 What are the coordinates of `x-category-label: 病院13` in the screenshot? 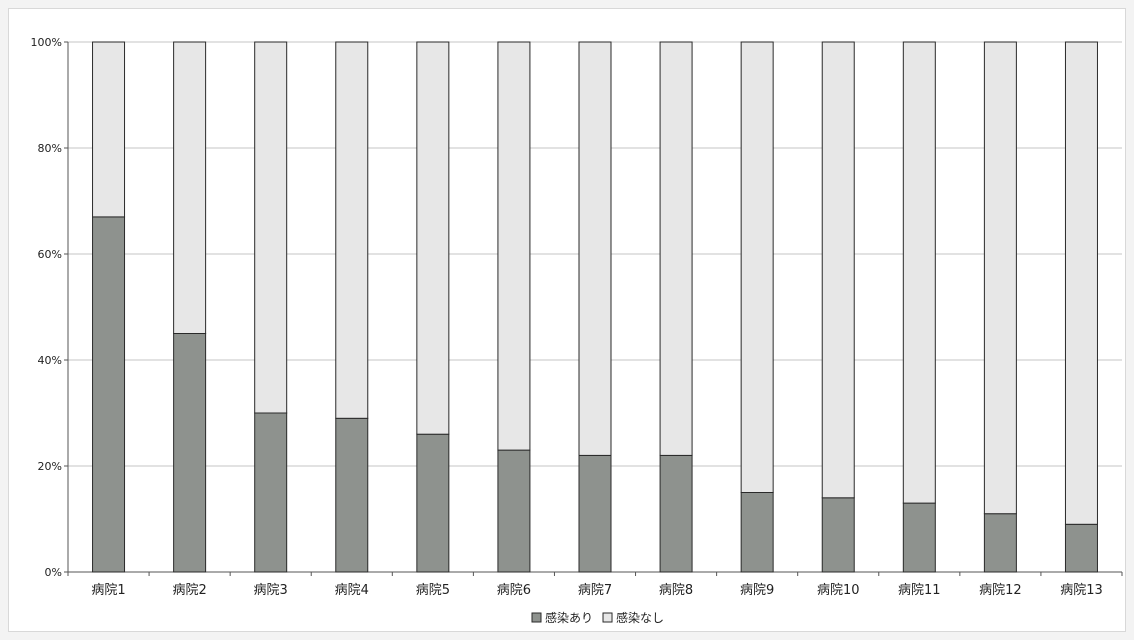 It's located at (1081, 590).